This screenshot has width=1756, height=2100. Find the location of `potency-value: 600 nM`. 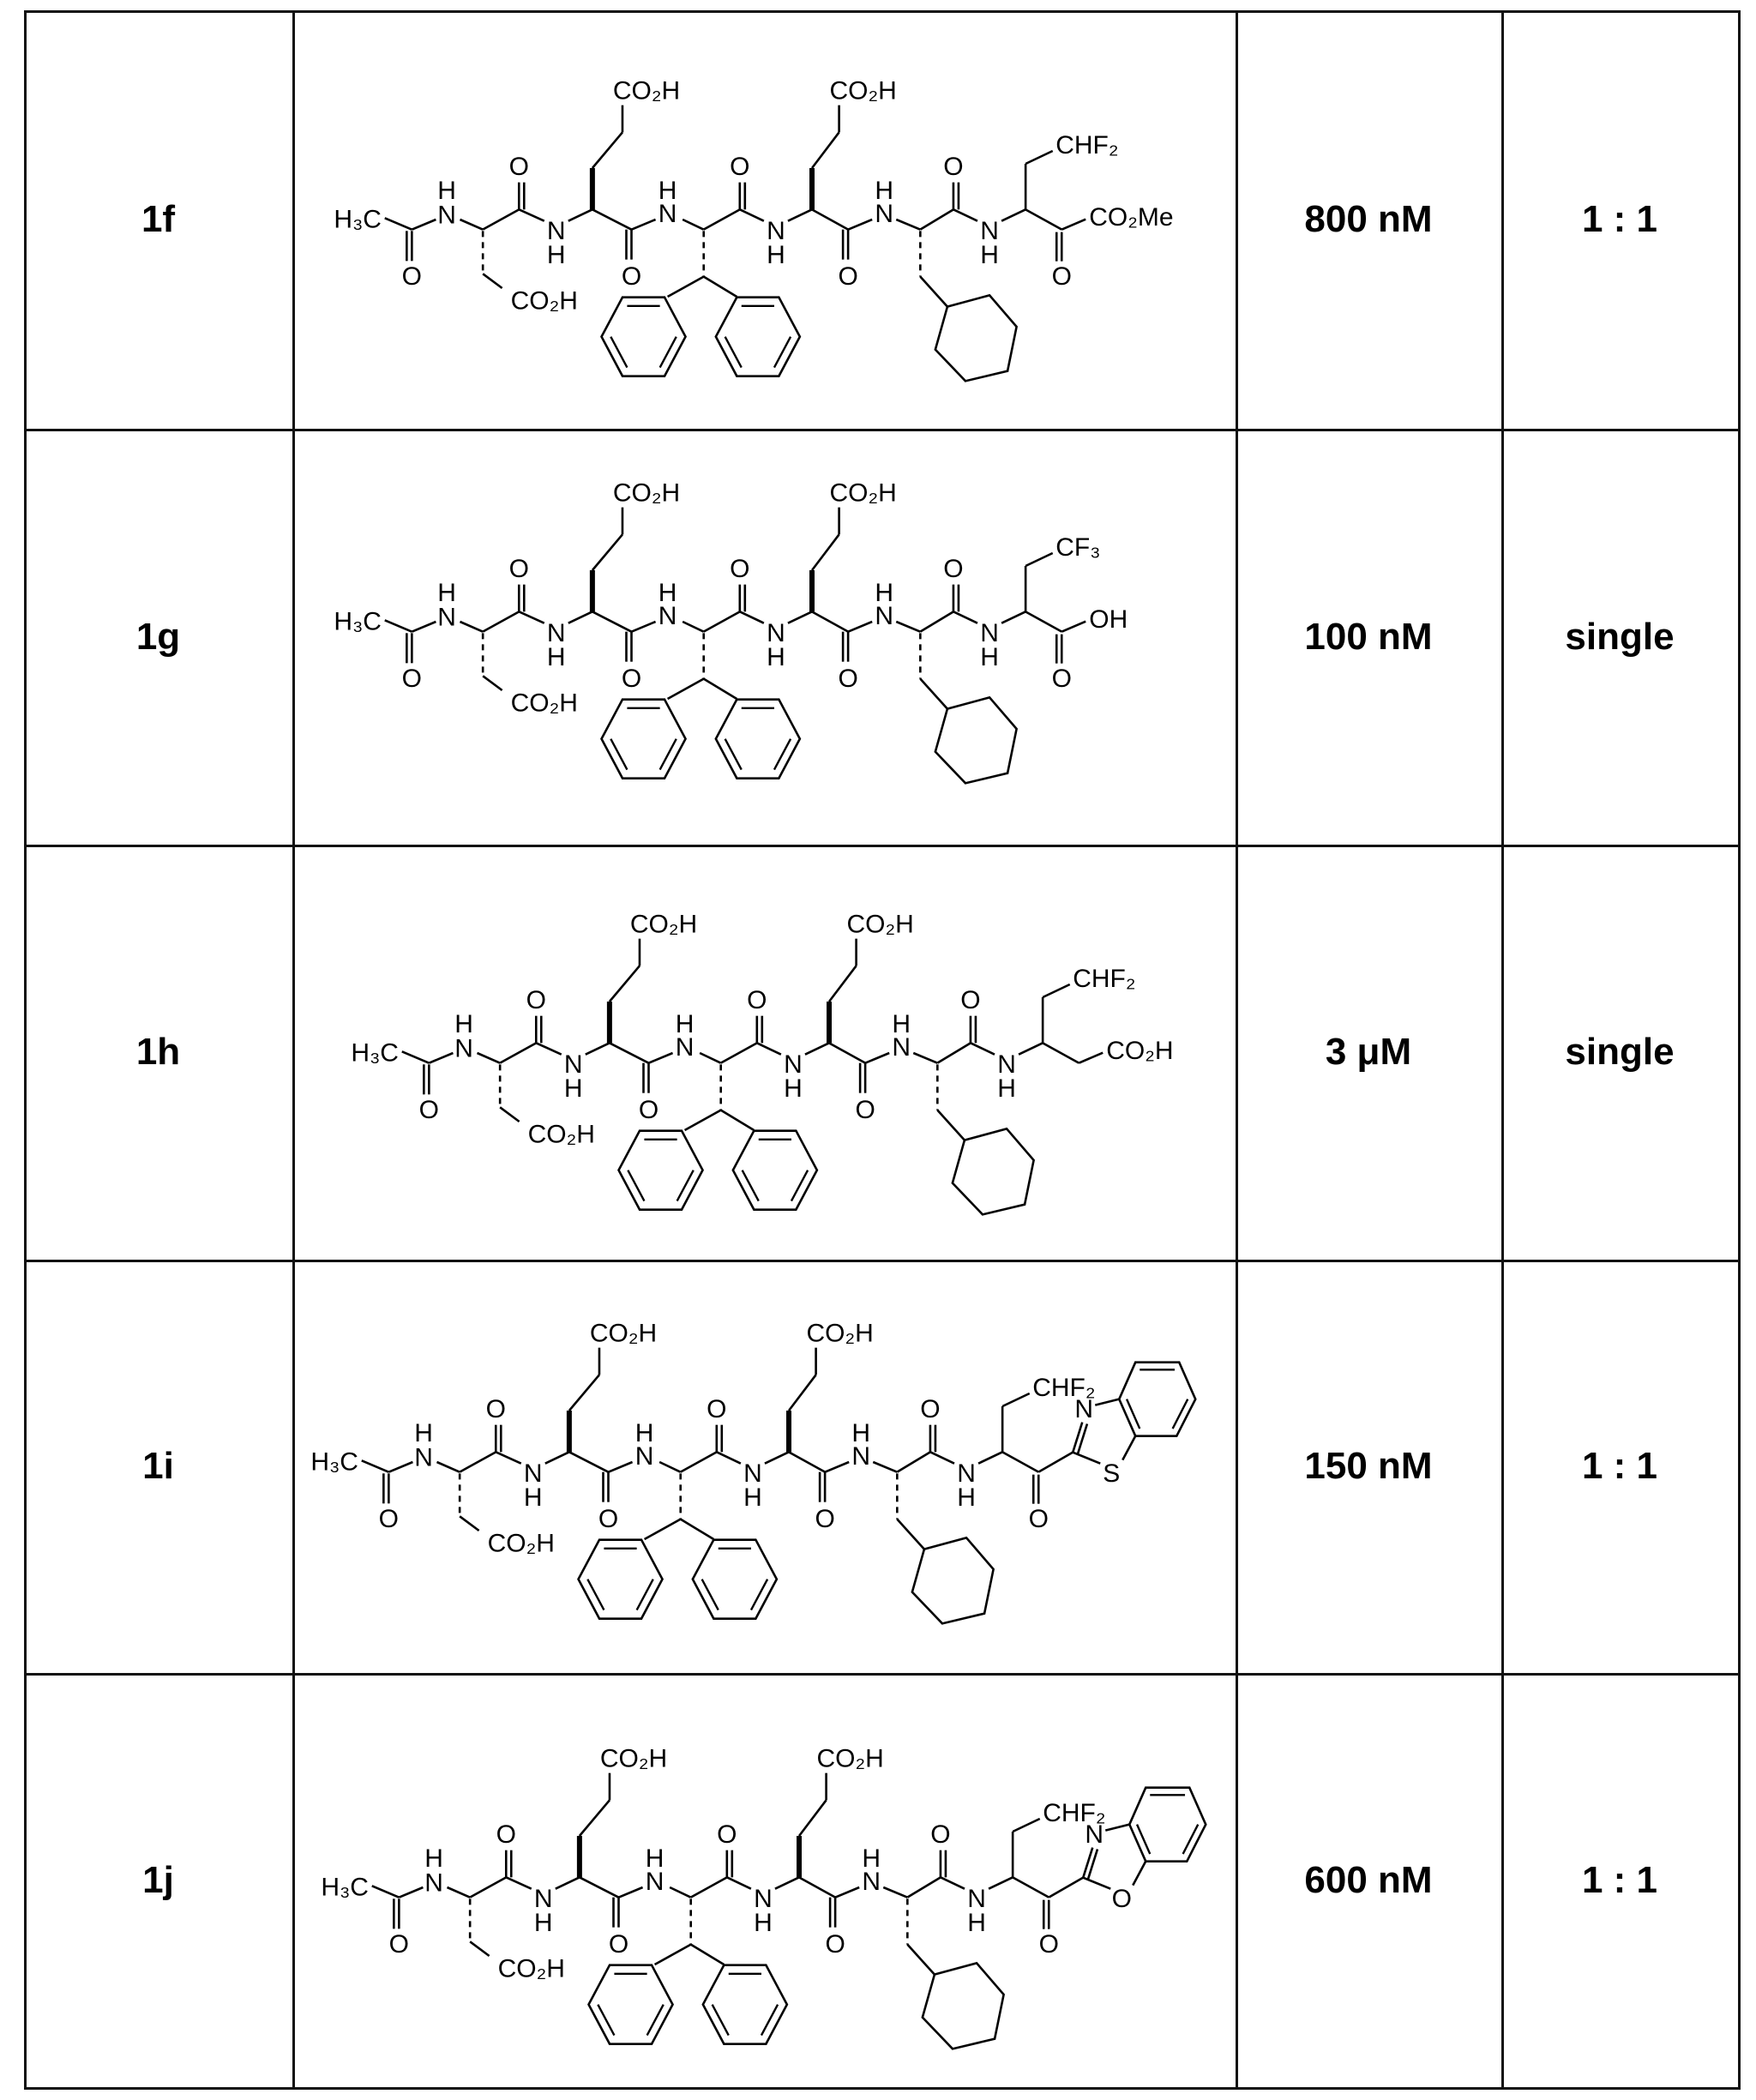

potency-value: 600 nM is located at coordinates (1368, 1880).